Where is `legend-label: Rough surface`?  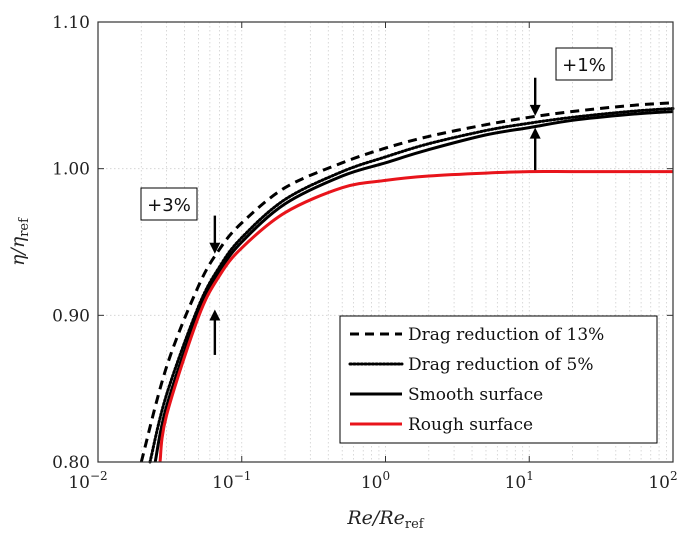 legend-label: Rough surface is located at coordinates (470, 425).